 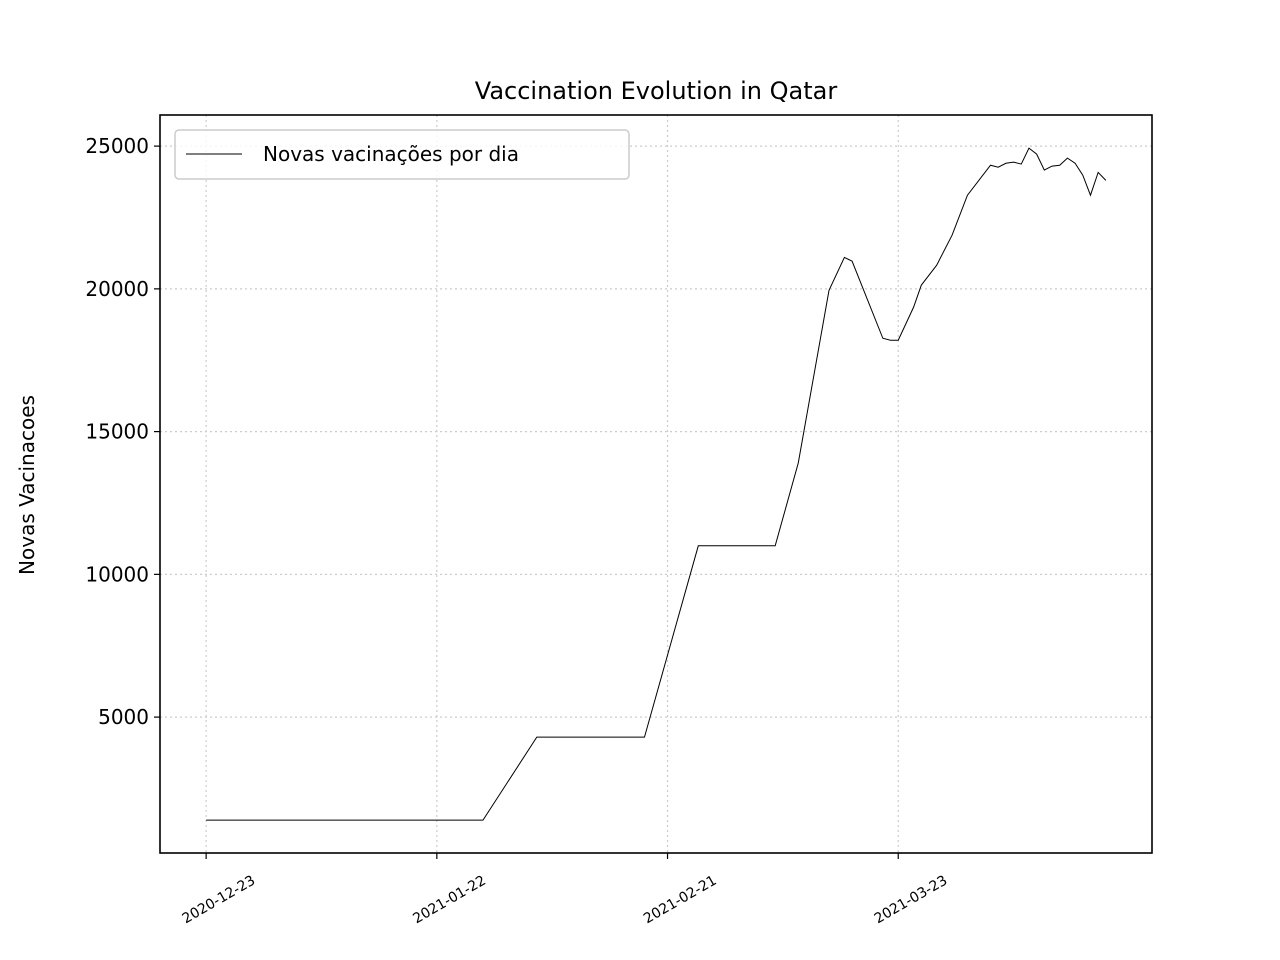 I want to click on legend-box, so click(x=402, y=154).